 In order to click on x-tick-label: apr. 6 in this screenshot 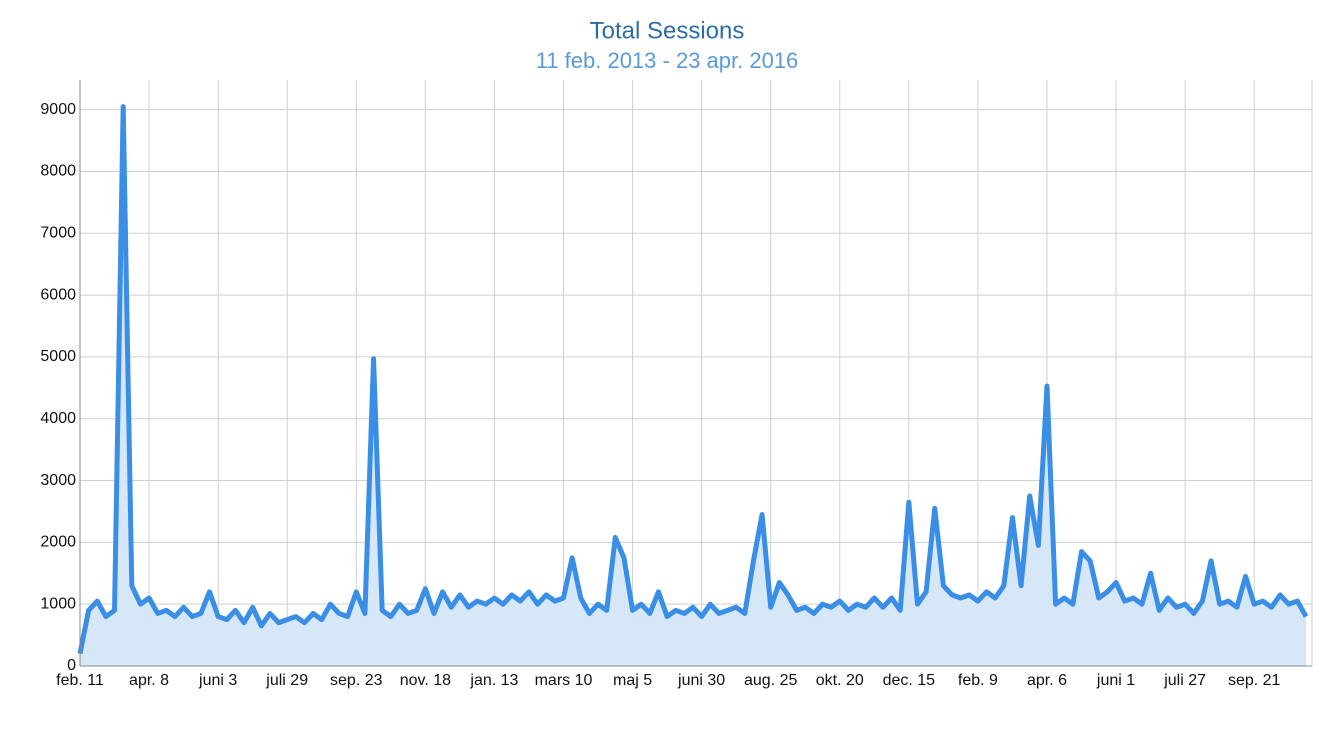, I will do `click(1047, 680)`.